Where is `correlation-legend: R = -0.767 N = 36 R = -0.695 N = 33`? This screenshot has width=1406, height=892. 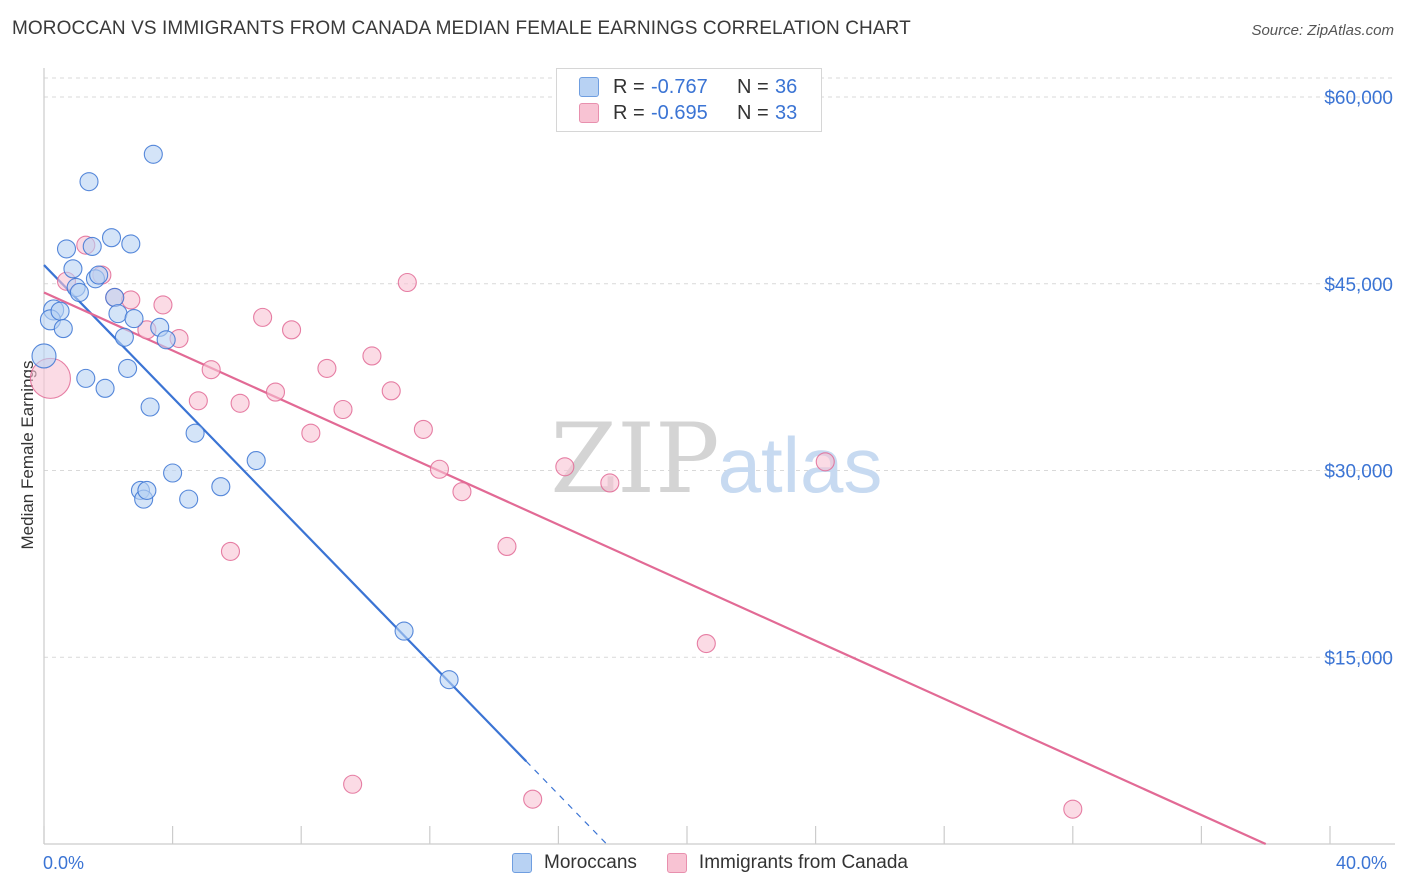 correlation-legend: R = -0.767 N = 36 R = -0.695 N = 33 is located at coordinates (689, 100).